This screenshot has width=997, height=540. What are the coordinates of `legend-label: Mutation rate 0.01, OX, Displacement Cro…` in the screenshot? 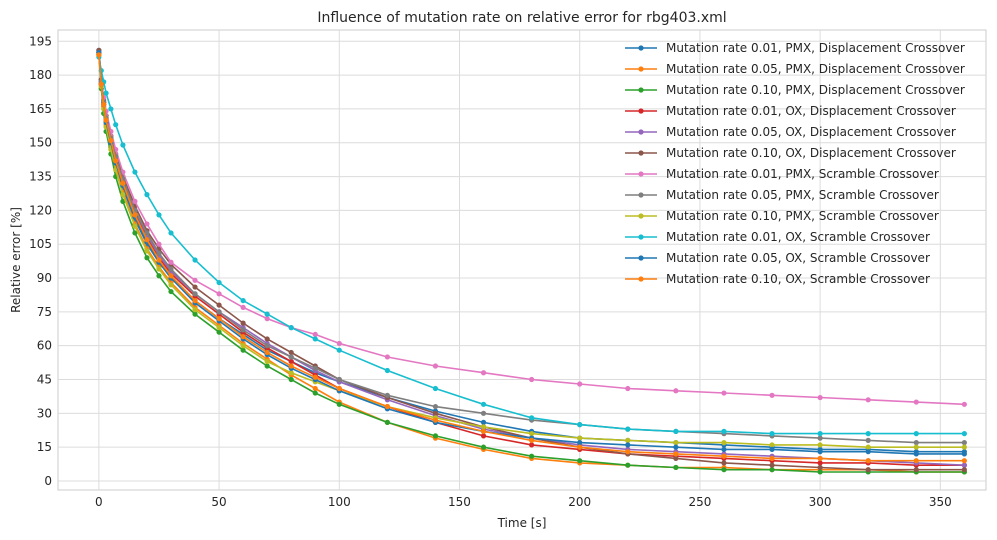 It's located at (811, 111).